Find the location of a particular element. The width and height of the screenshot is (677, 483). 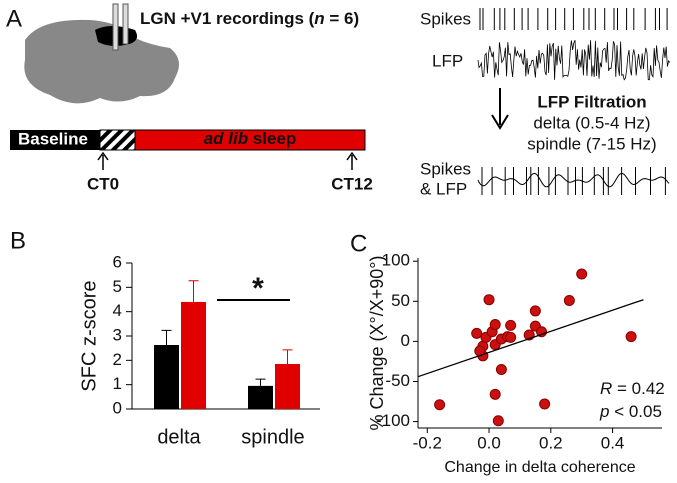

x-tick-label: 0.2 is located at coordinates (551, 442).